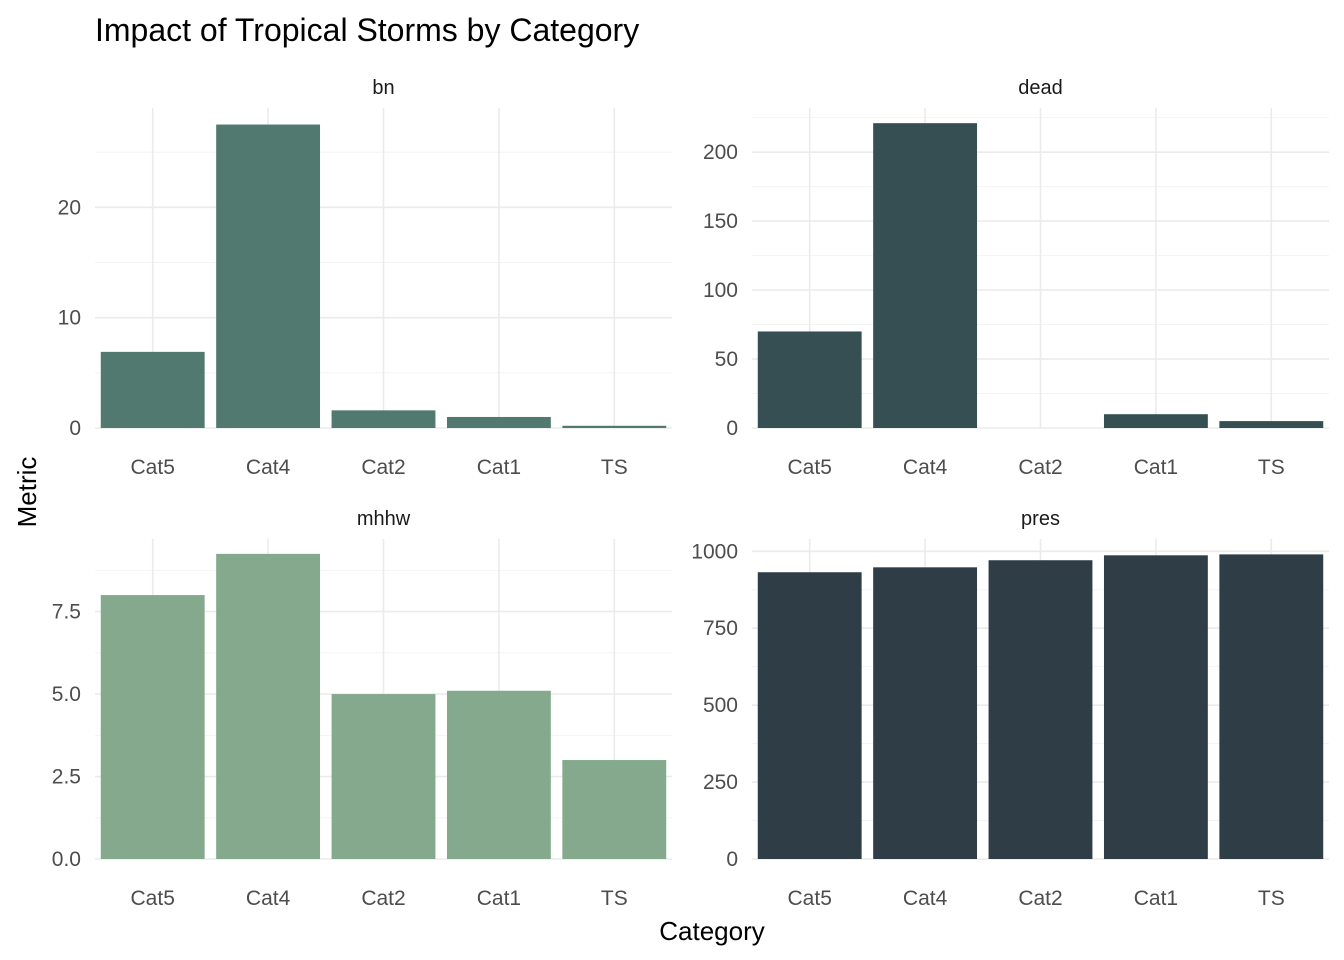 The image size is (1344, 960). What do you see at coordinates (720, 290) in the screenshot?
I see `y-tick-label: 100` at bounding box center [720, 290].